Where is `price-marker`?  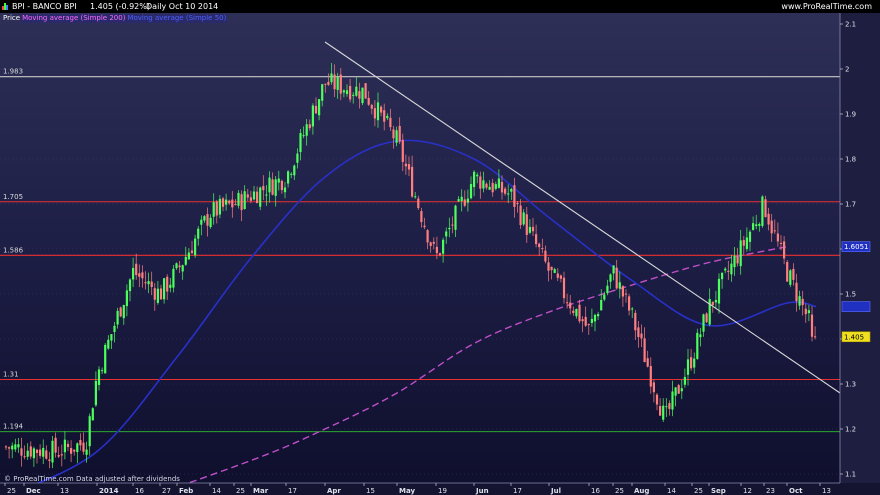 price-marker is located at coordinates (856, 247).